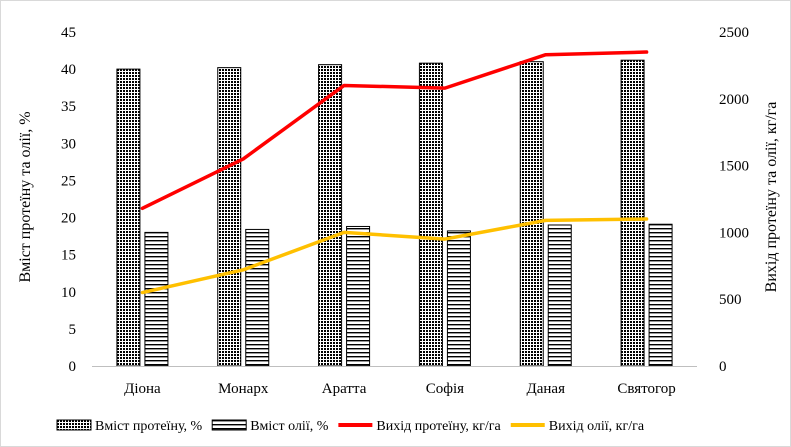  Describe the element at coordinates (243, 389) in the screenshot. I see `x-category-label: Монарх` at that location.